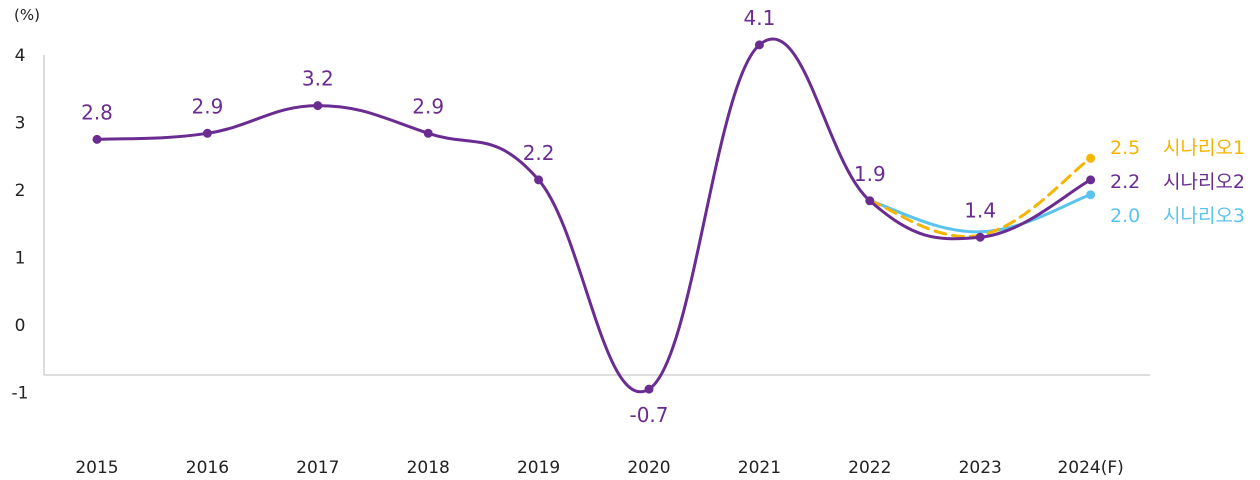 This screenshot has height=480, width=1260. Describe the element at coordinates (1090, 468) in the screenshot. I see `x-tick-label: 2024(F)` at that location.